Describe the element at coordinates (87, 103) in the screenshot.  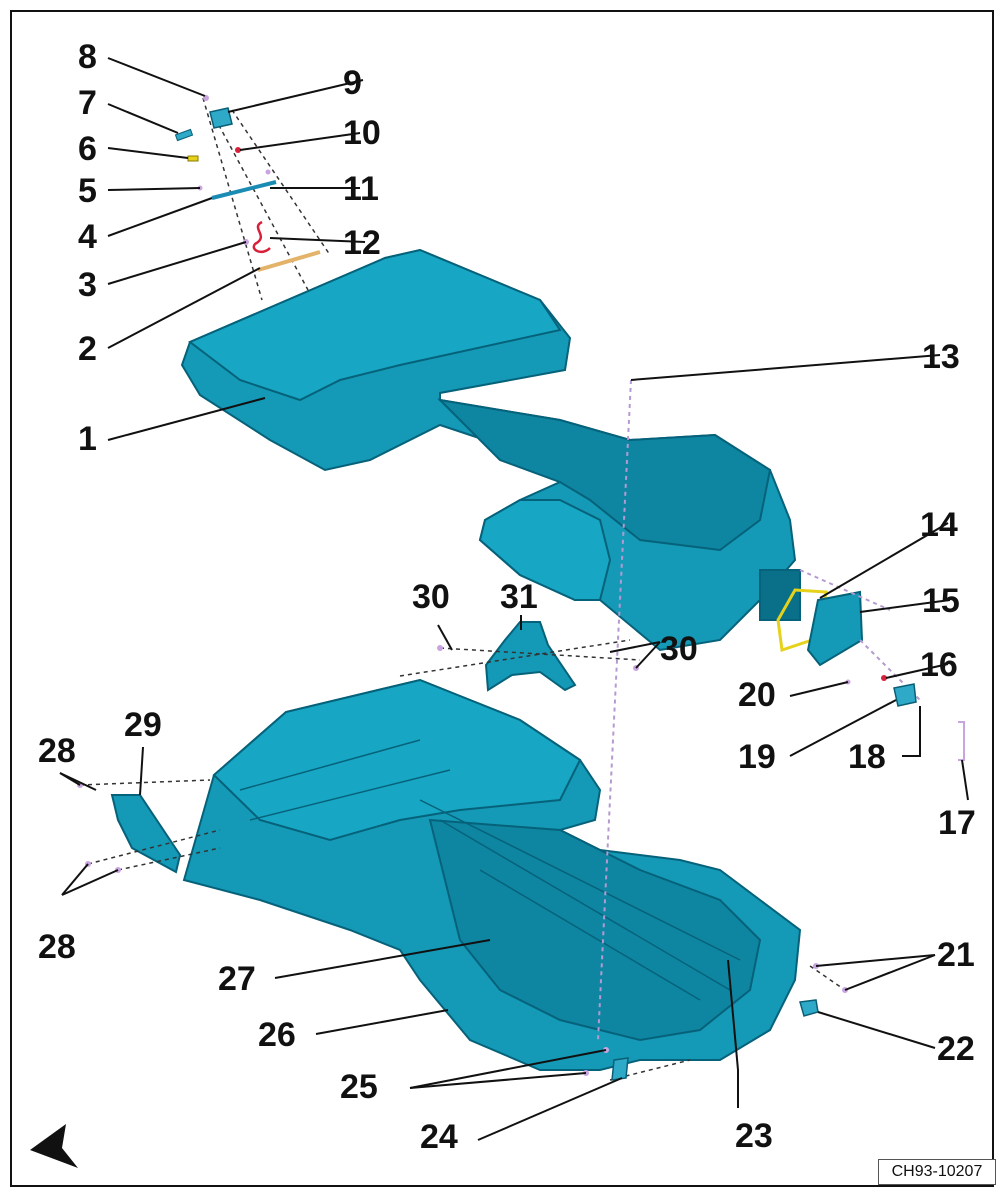
I see `callout-7: 7` at that location.